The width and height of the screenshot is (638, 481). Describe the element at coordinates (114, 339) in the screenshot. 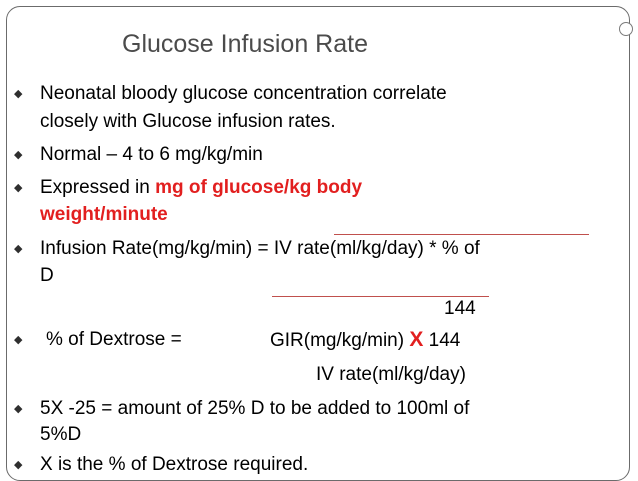

I see `bullet-5-label: % of Dextrose =` at that location.